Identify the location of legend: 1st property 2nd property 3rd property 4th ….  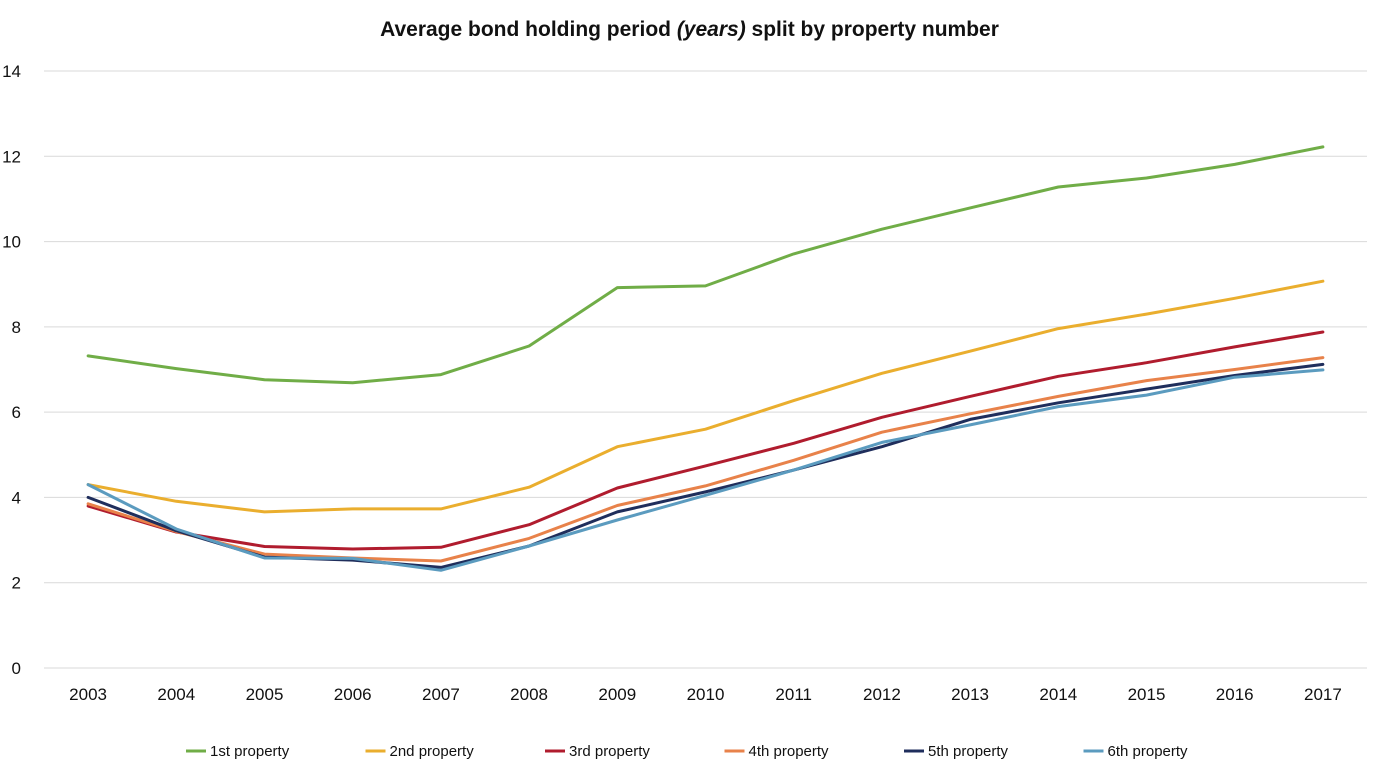
(687, 751).